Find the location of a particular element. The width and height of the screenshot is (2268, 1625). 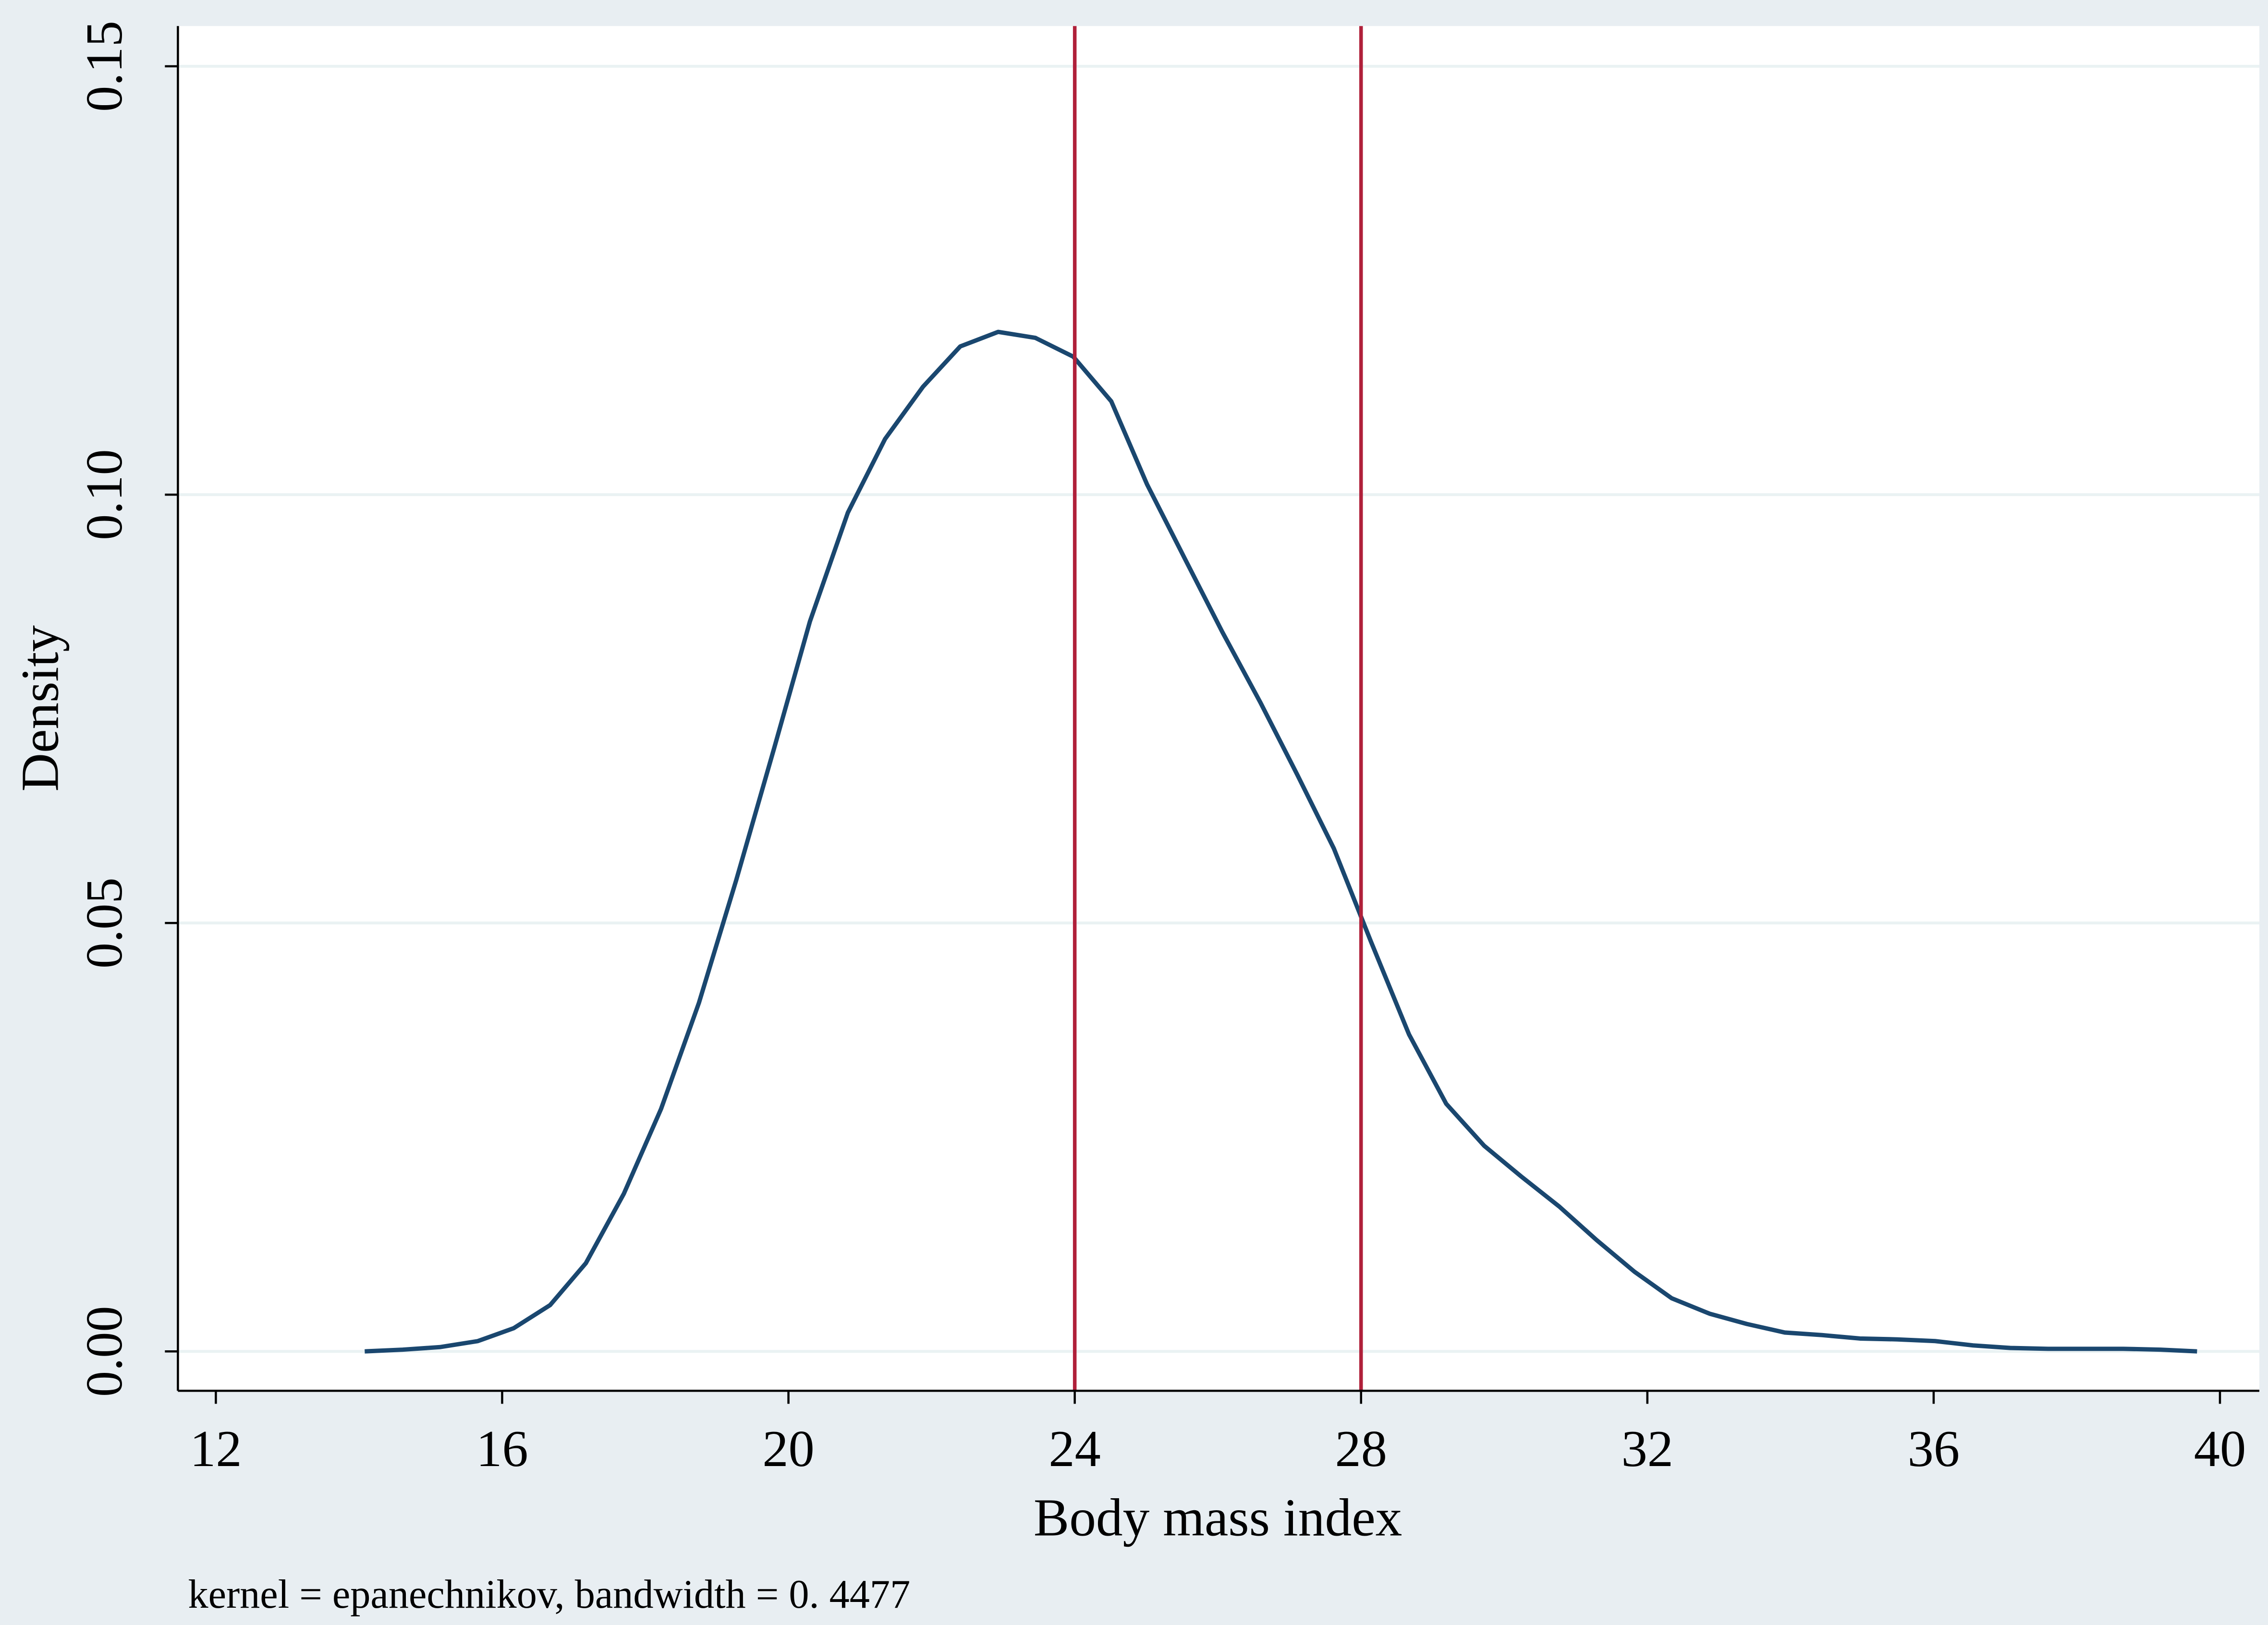

x-tick-label: 32 is located at coordinates (1647, 1449).